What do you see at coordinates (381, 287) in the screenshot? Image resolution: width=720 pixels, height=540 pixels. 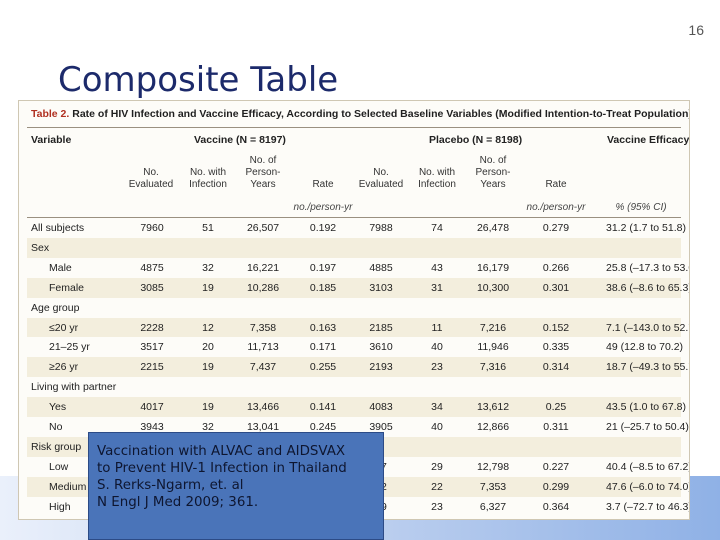 I see `table-cell: 3103` at bounding box center [381, 287].